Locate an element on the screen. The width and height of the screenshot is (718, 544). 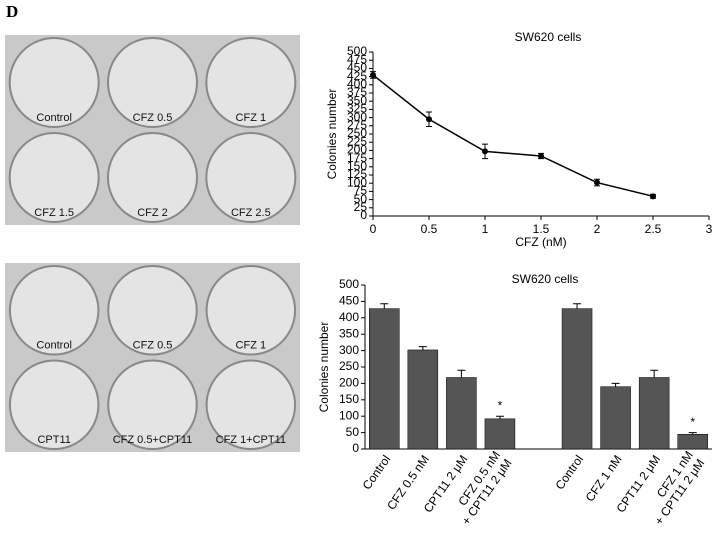
y-tick-label: 25 is located at coordinates (361, 207).